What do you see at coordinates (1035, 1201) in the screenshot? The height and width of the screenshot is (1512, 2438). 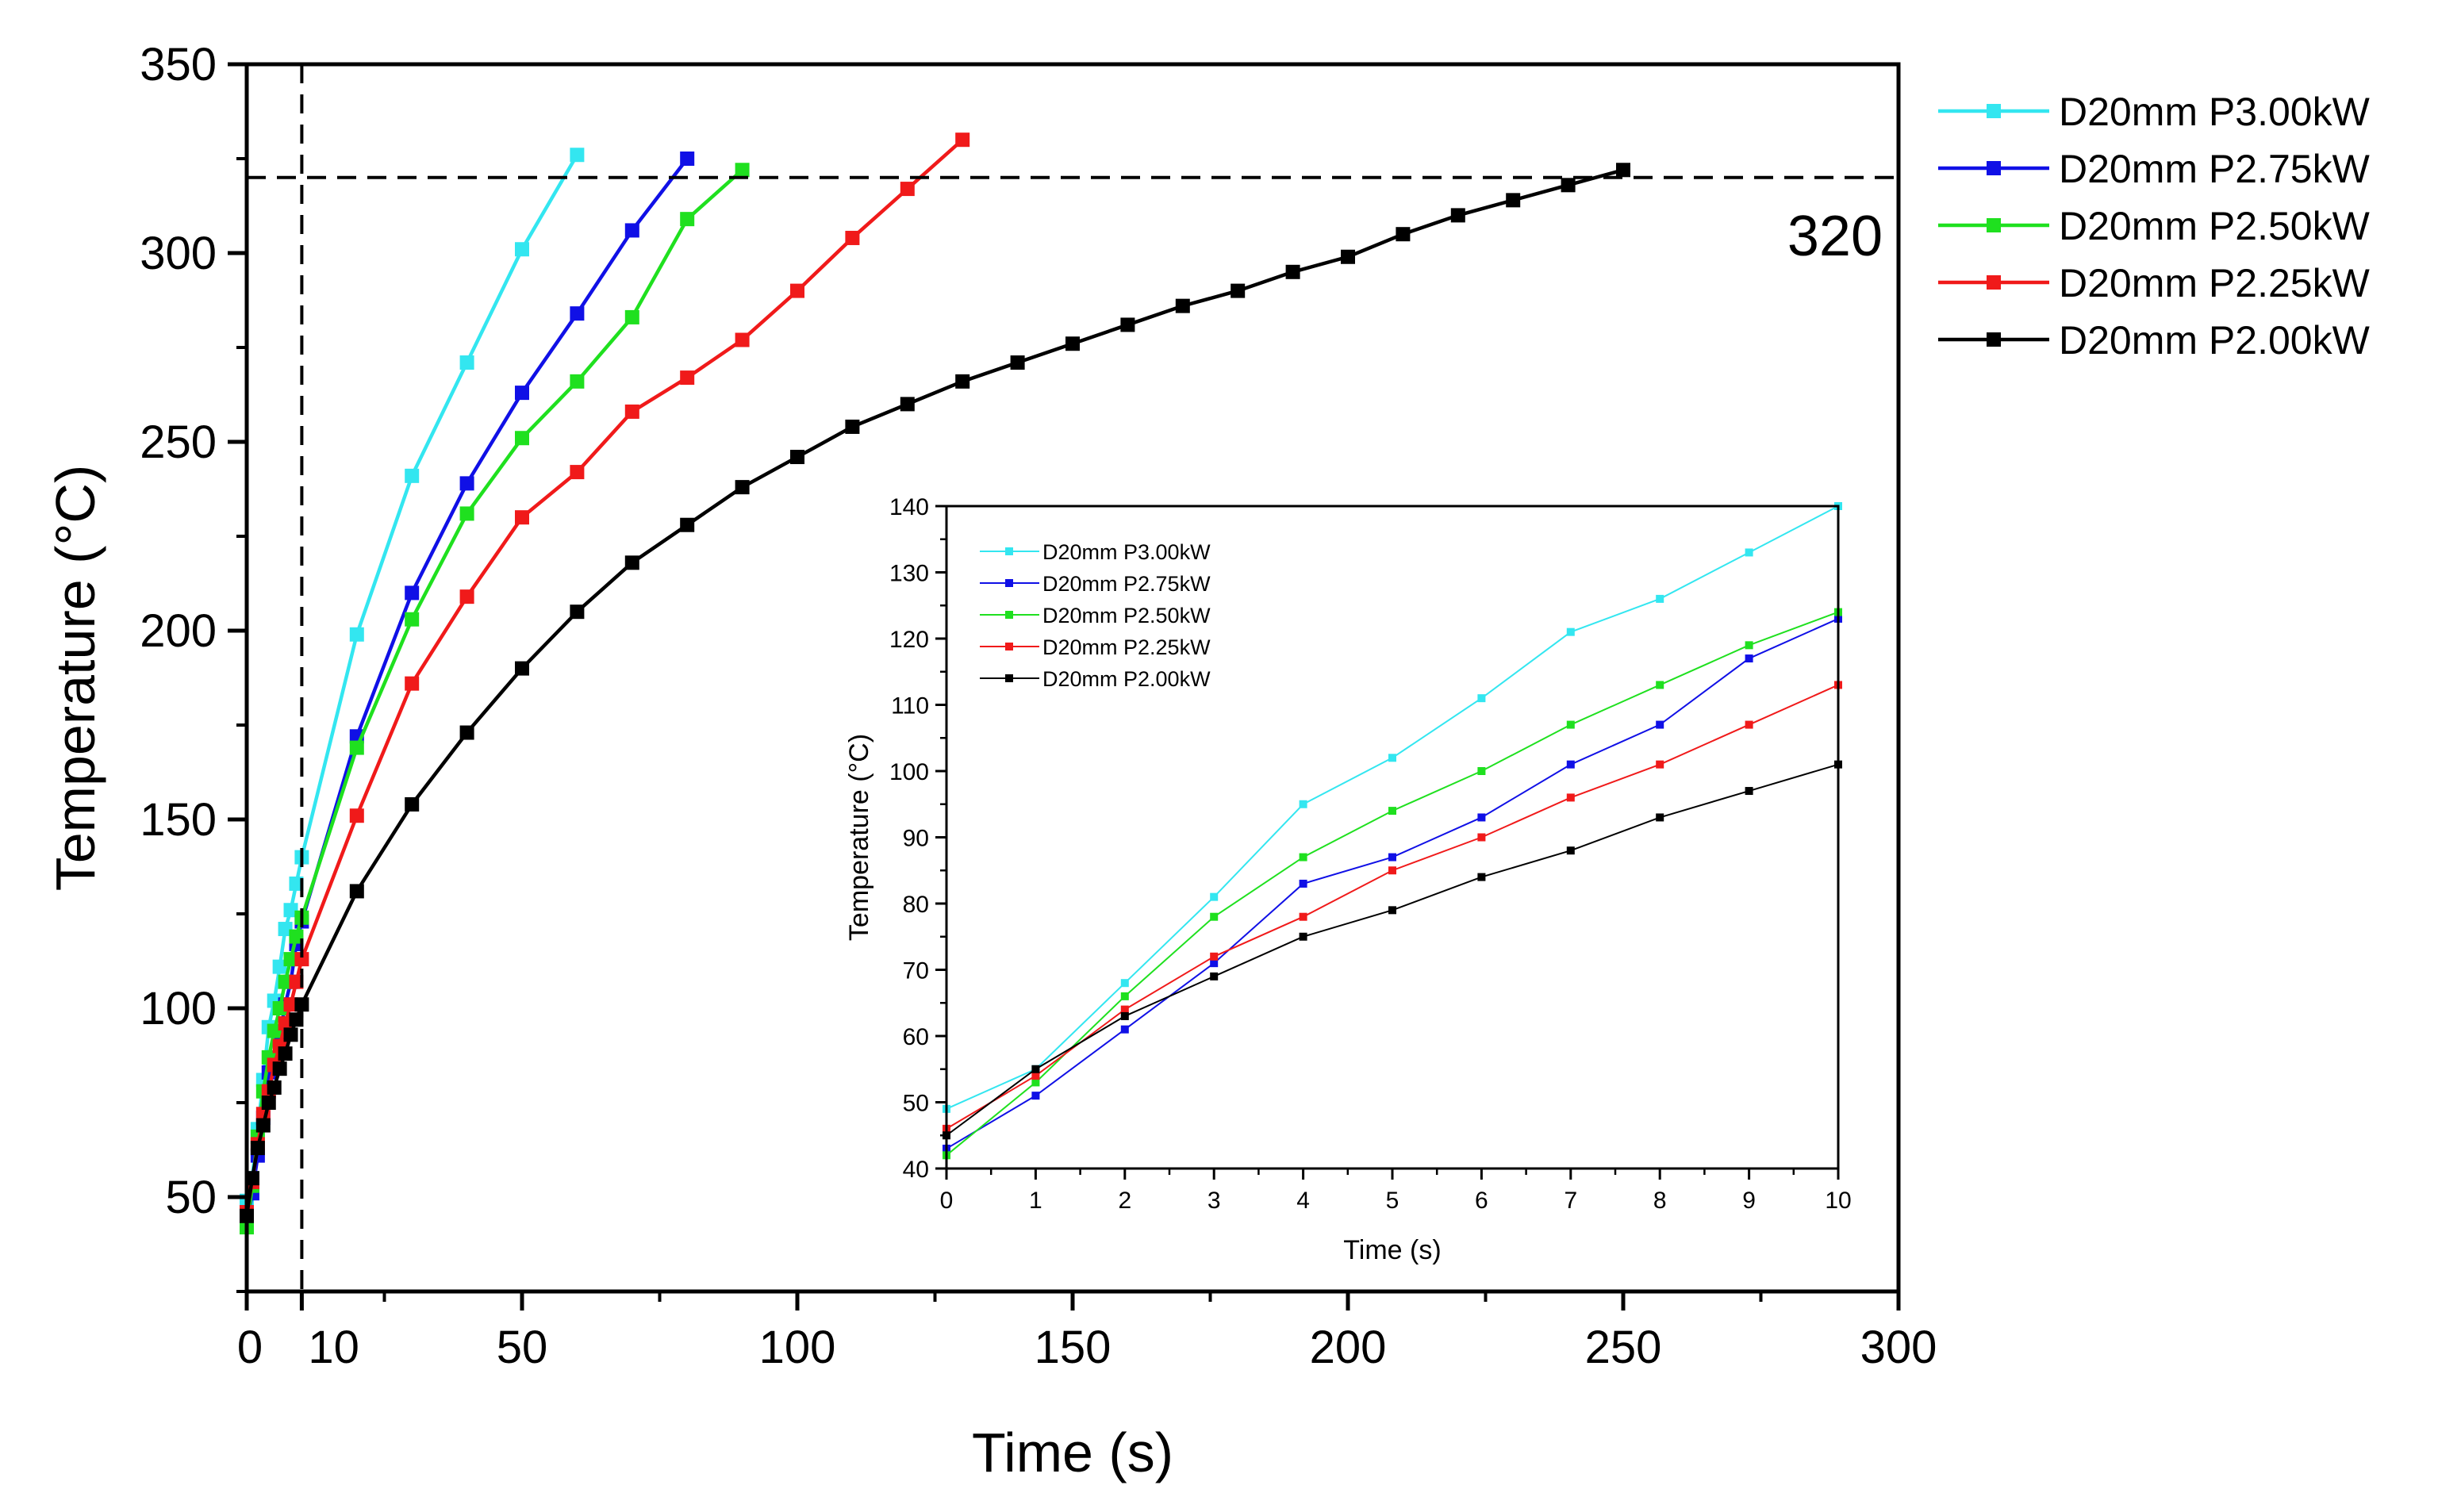 I see `inset-x-tick-label: 1` at bounding box center [1035, 1201].